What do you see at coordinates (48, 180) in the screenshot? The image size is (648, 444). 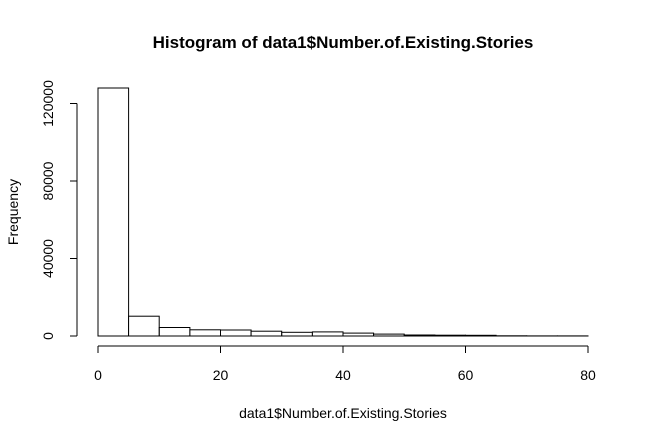 I see `y-tick-label-2: 80000` at bounding box center [48, 180].